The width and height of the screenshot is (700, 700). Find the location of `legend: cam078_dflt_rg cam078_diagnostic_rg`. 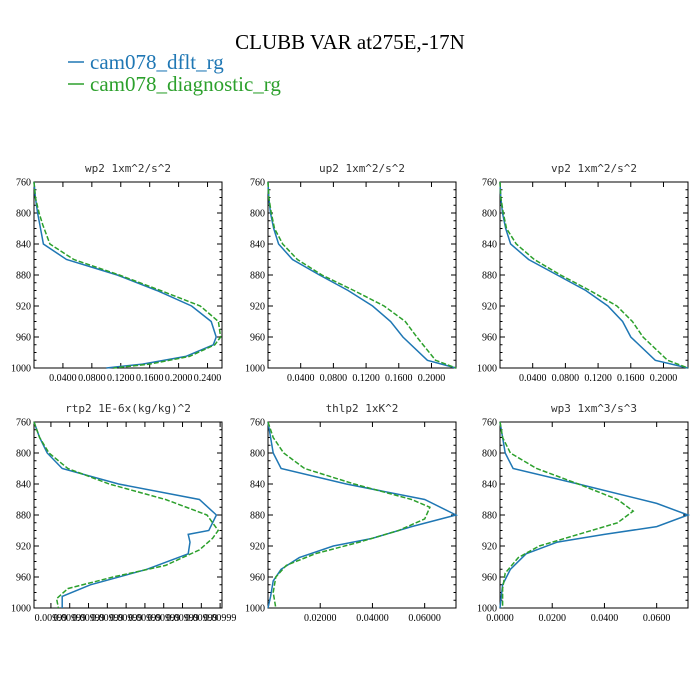

legend: cam078_dflt_rg cam078_diagnostic_rg is located at coordinates (174, 73).